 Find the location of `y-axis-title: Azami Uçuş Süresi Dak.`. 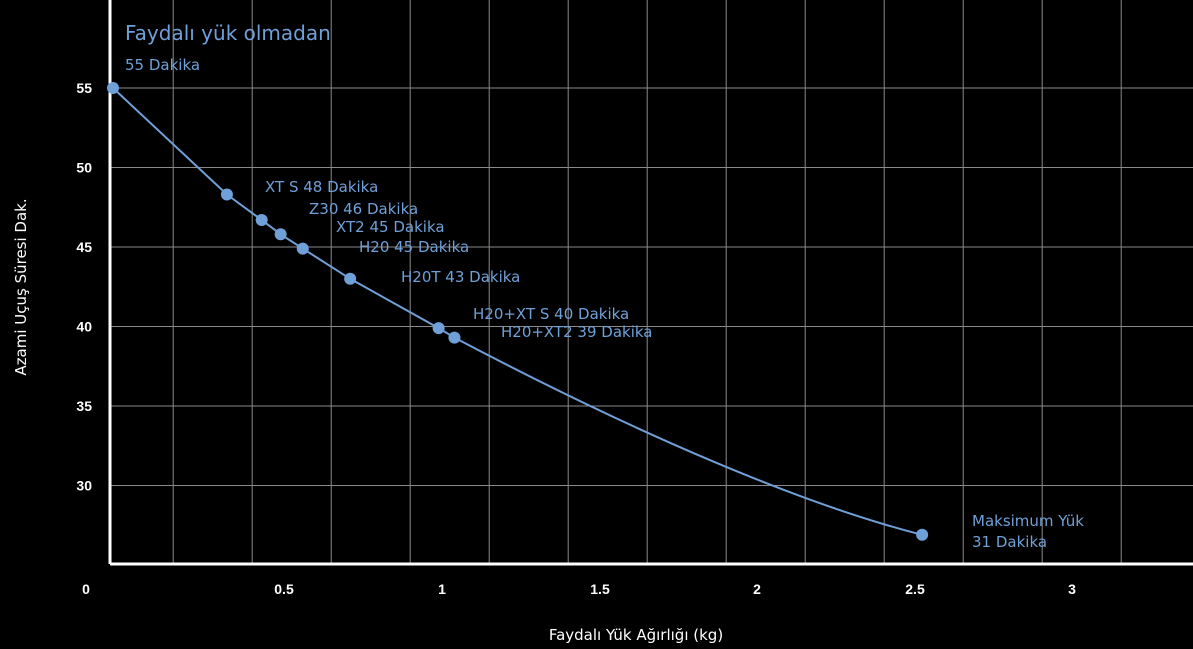

y-axis-title: Azami Uçuş Süresi Dak. is located at coordinates (21, 286).